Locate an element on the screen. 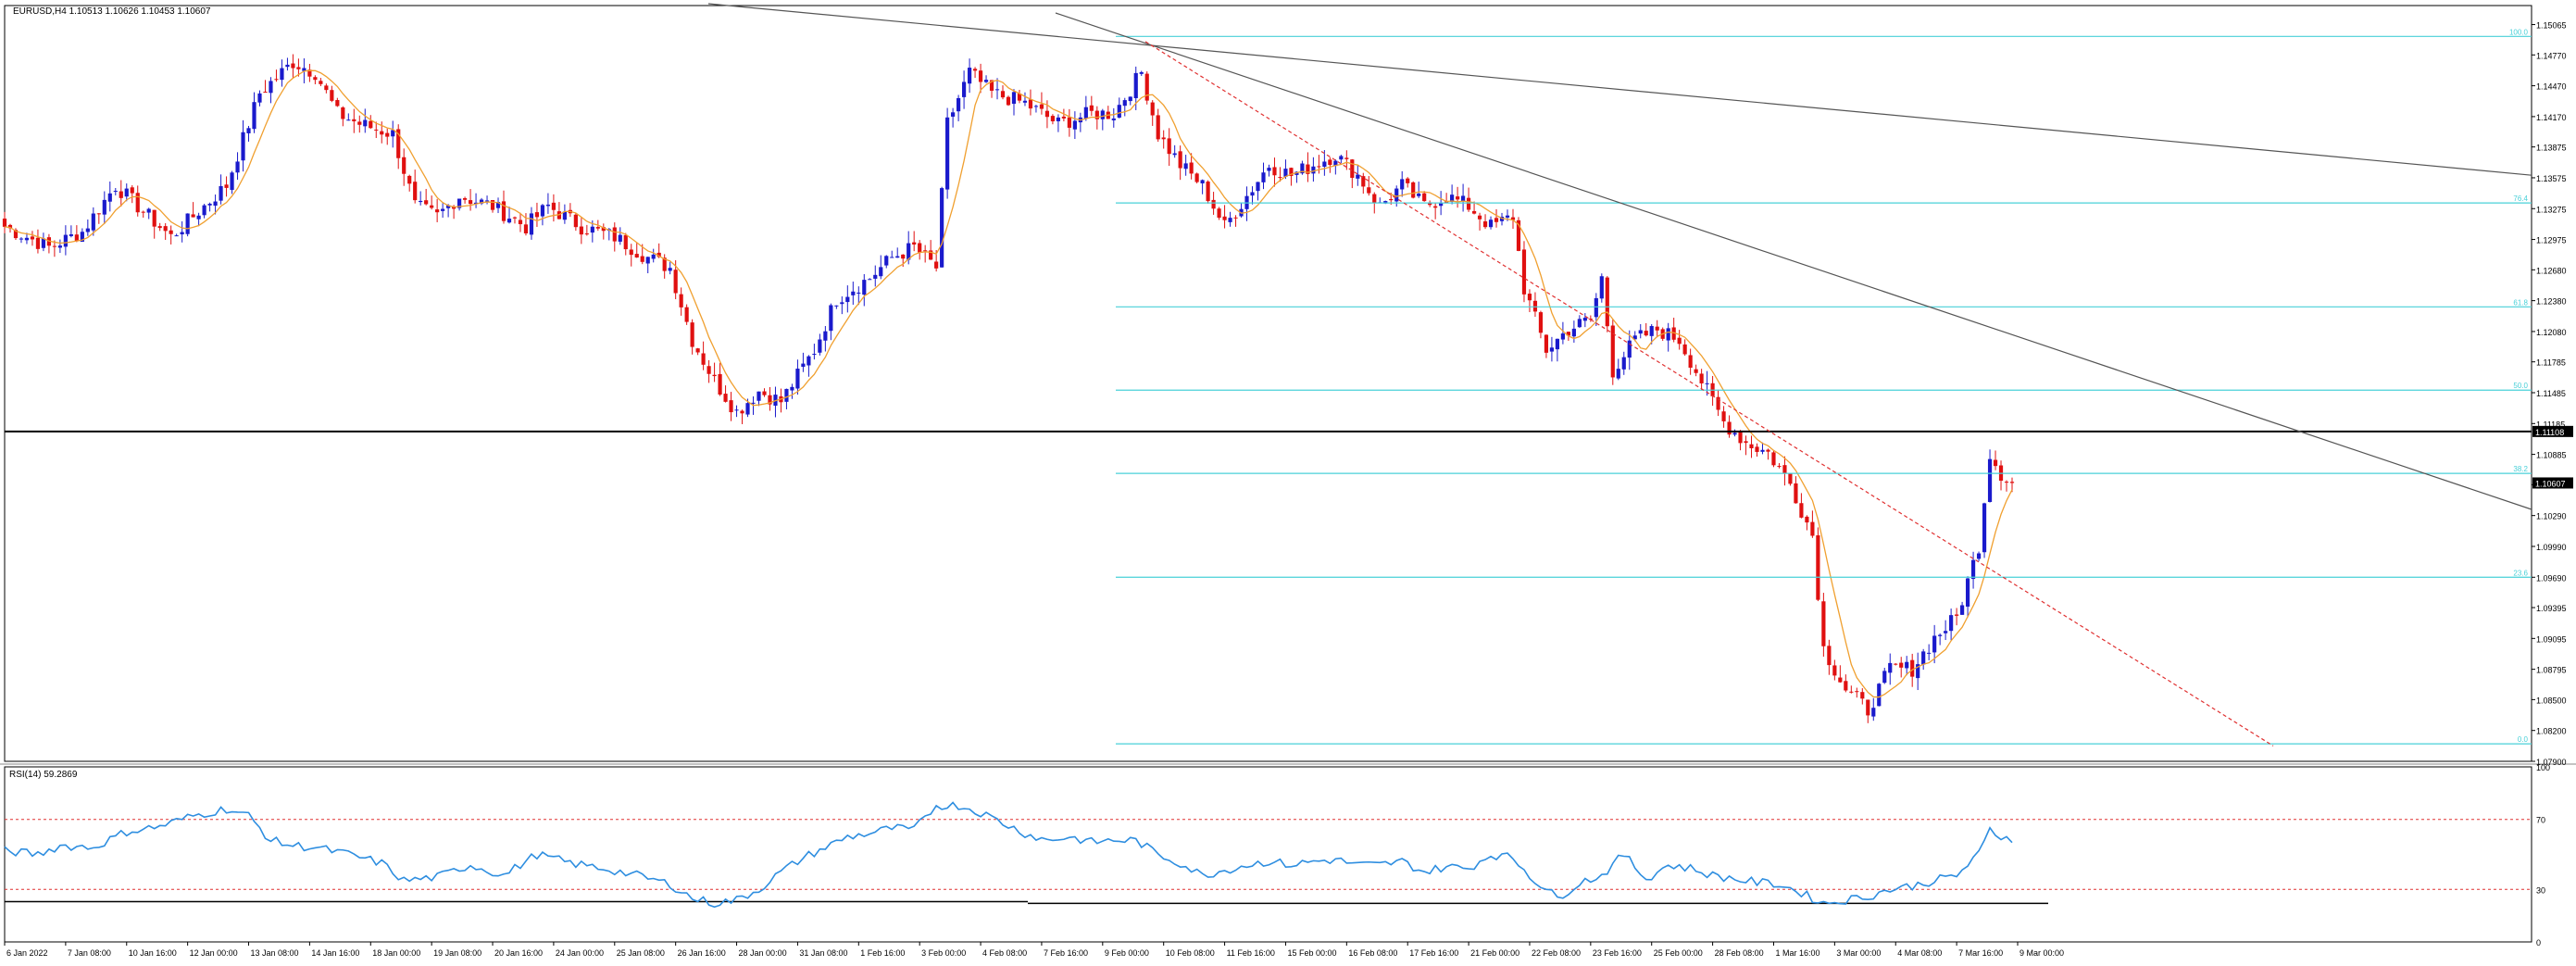 The width and height of the screenshot is (2576, 966). x-tick-label: 10 Jan 16:00 is located at coordinates (153, 953).